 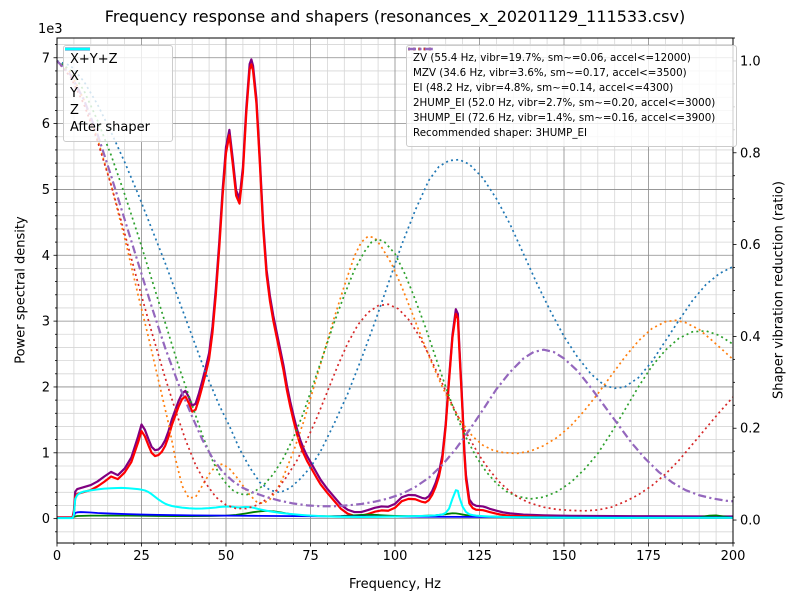 I want to click on legend-item-label: After shaper, so click(x=110, y=127).